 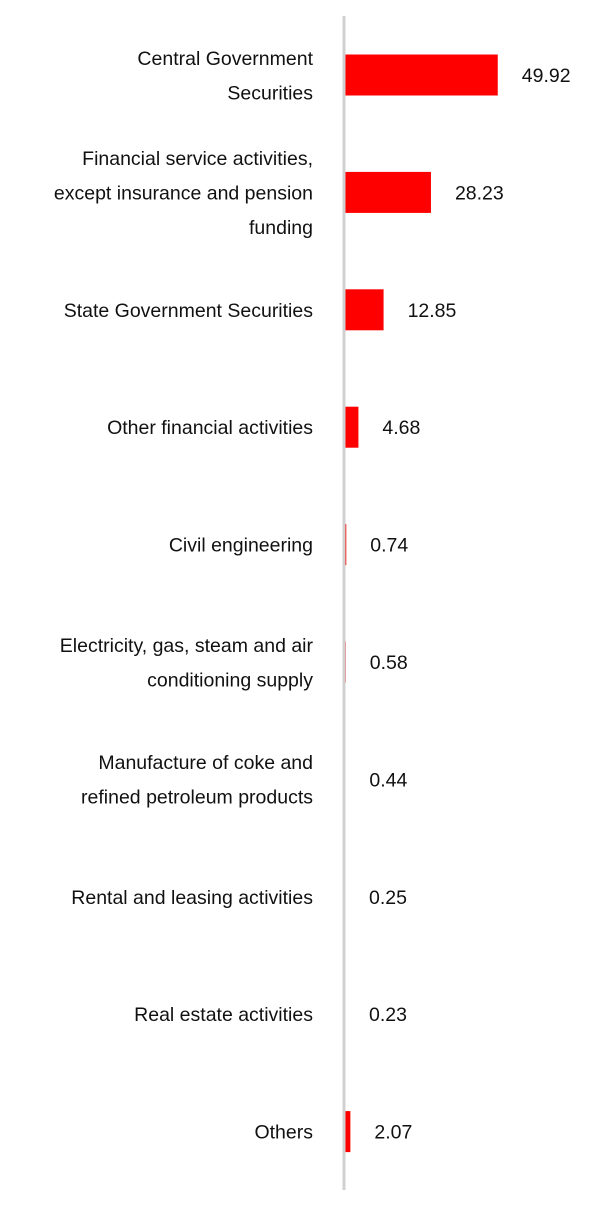 I want to click on category-label-5-line-1: conditioning supply, so click(x=230, y=680).